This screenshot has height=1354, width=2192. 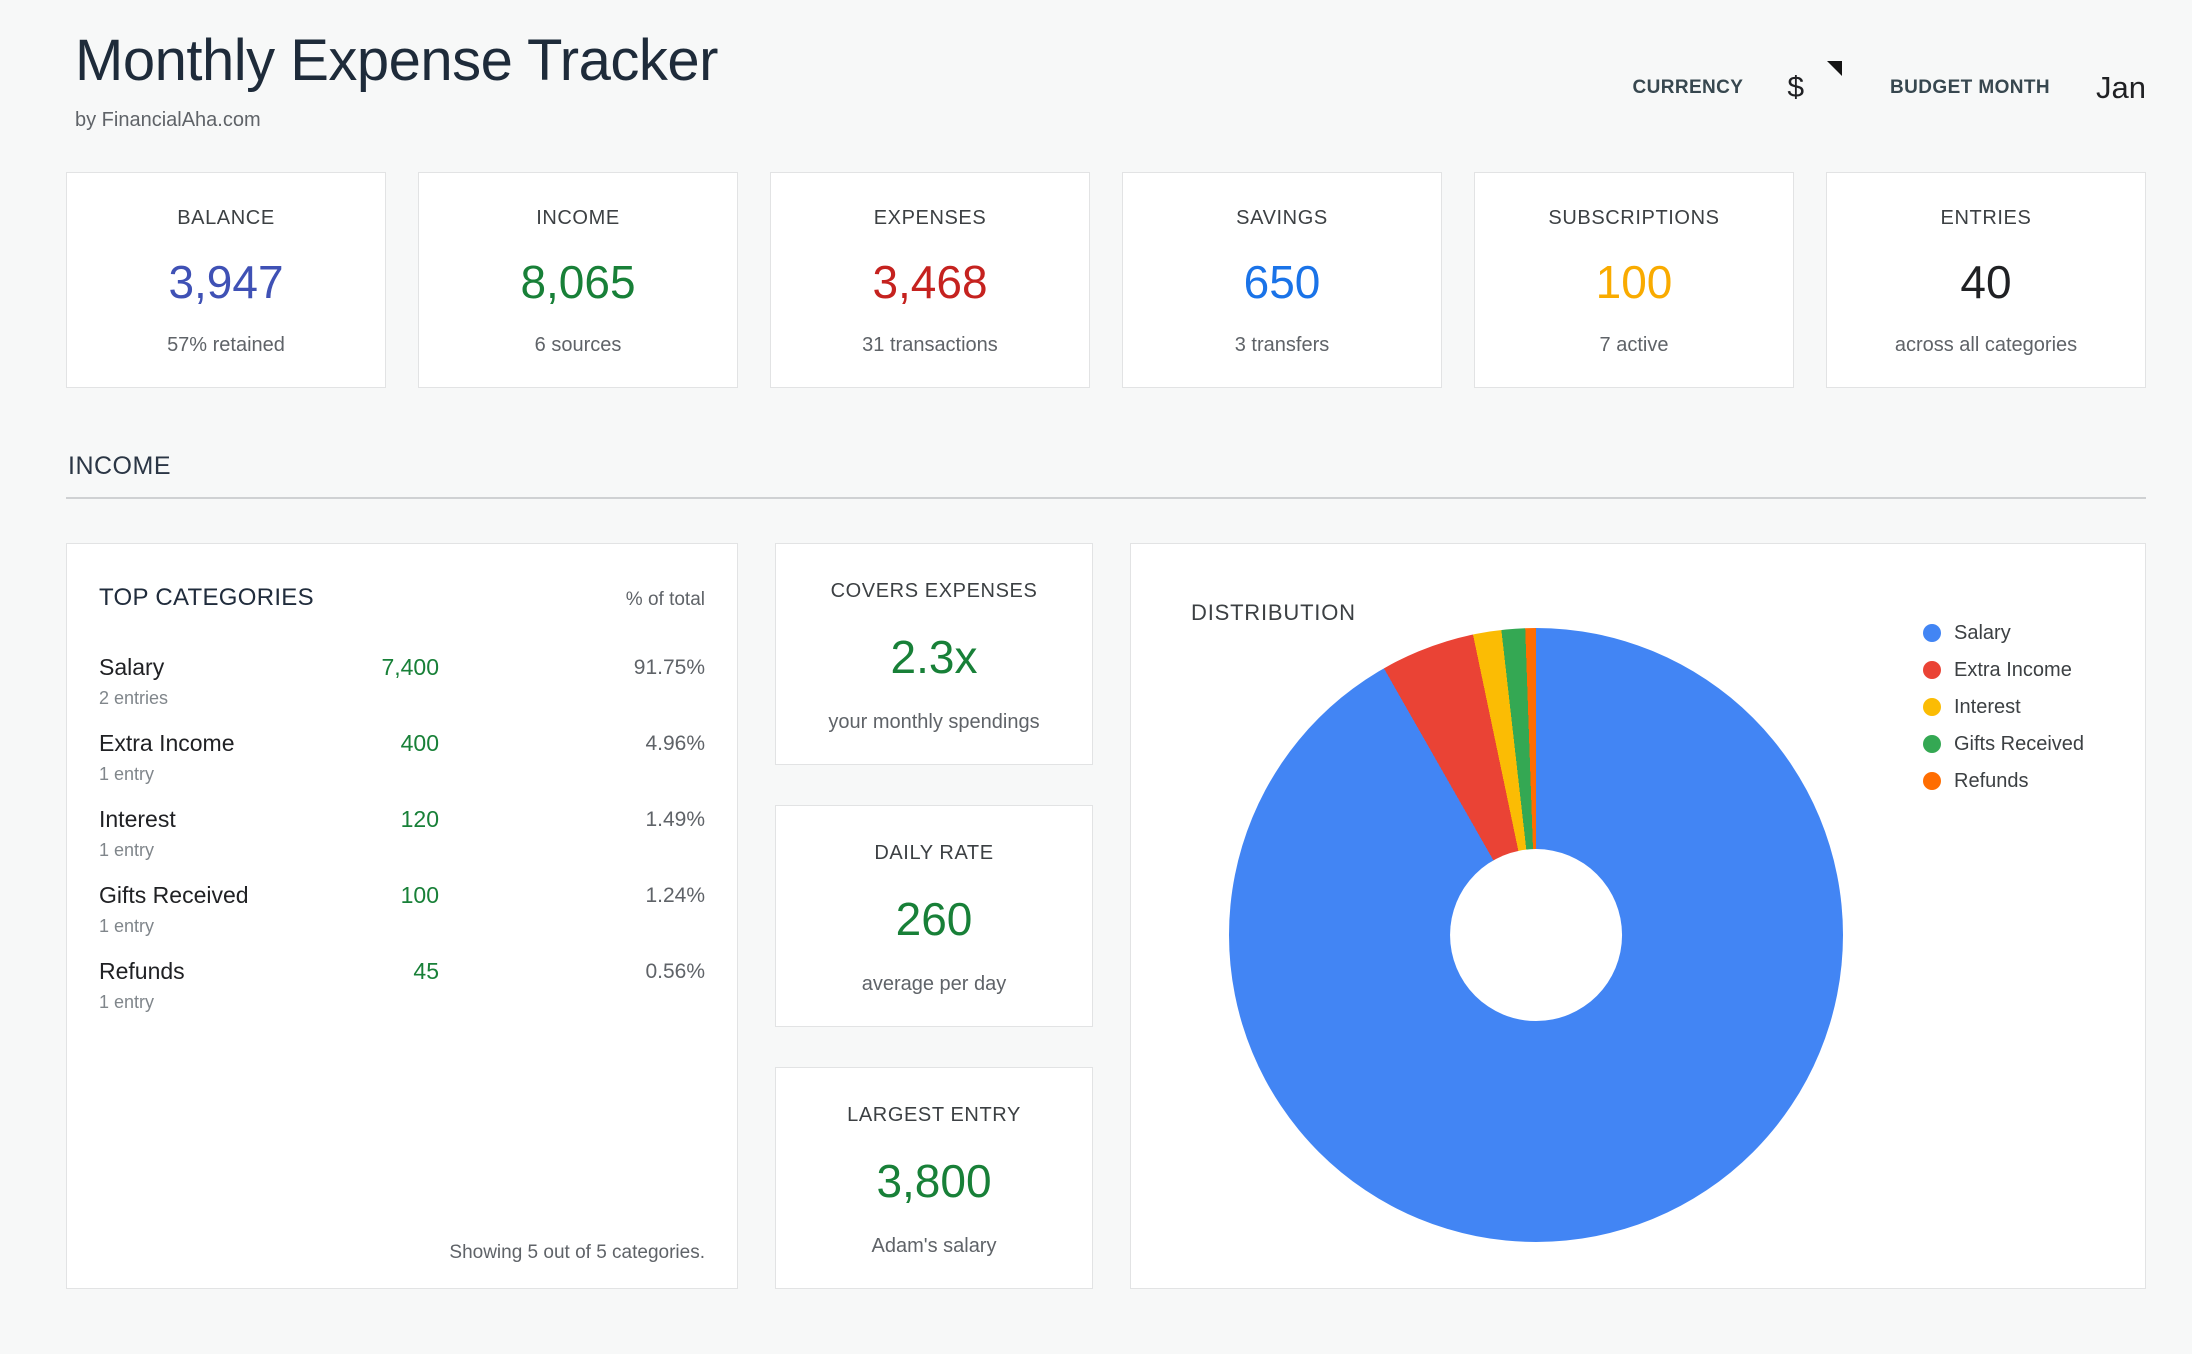 I want to click on category-name: Interest, so click(x=137, y=818).